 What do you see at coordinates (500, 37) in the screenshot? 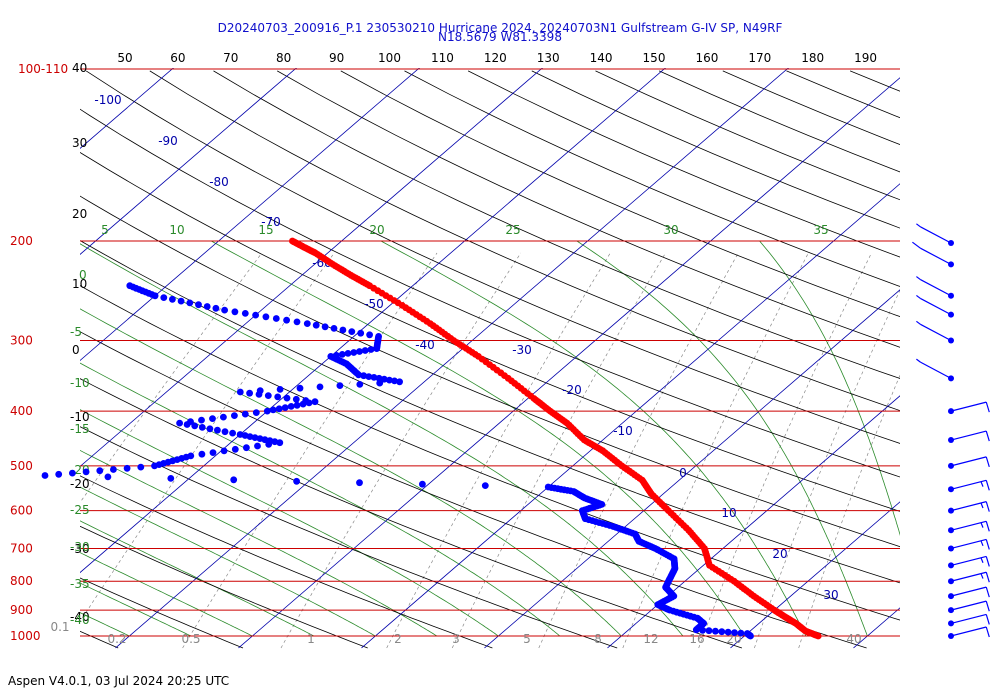
I see `chart-subtitle: N18.5679 W81.3398` at bounding box center [500, 37].